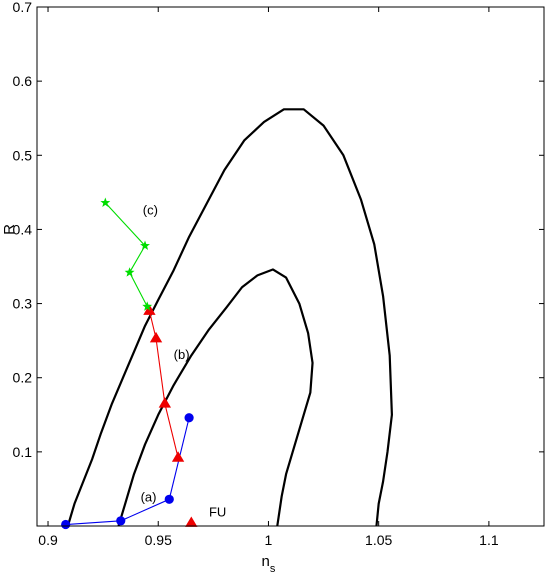 The width and height of the screenshot is (545, 572). Describe the element at coordinates (182, 354) in the screenshot. I see `annotation-label: (b)` at that location.